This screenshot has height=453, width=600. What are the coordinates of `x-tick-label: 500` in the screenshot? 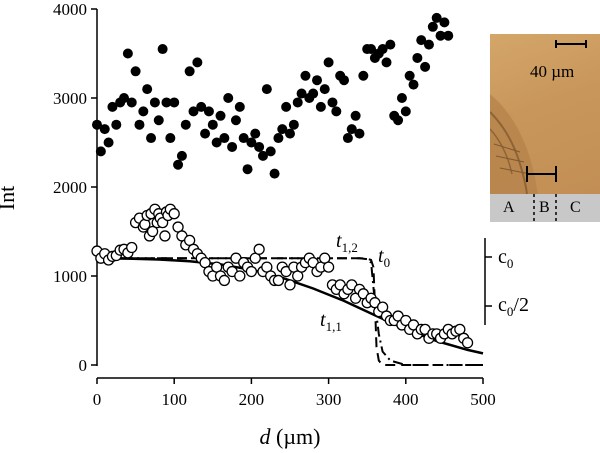 It's located at (483, 399).